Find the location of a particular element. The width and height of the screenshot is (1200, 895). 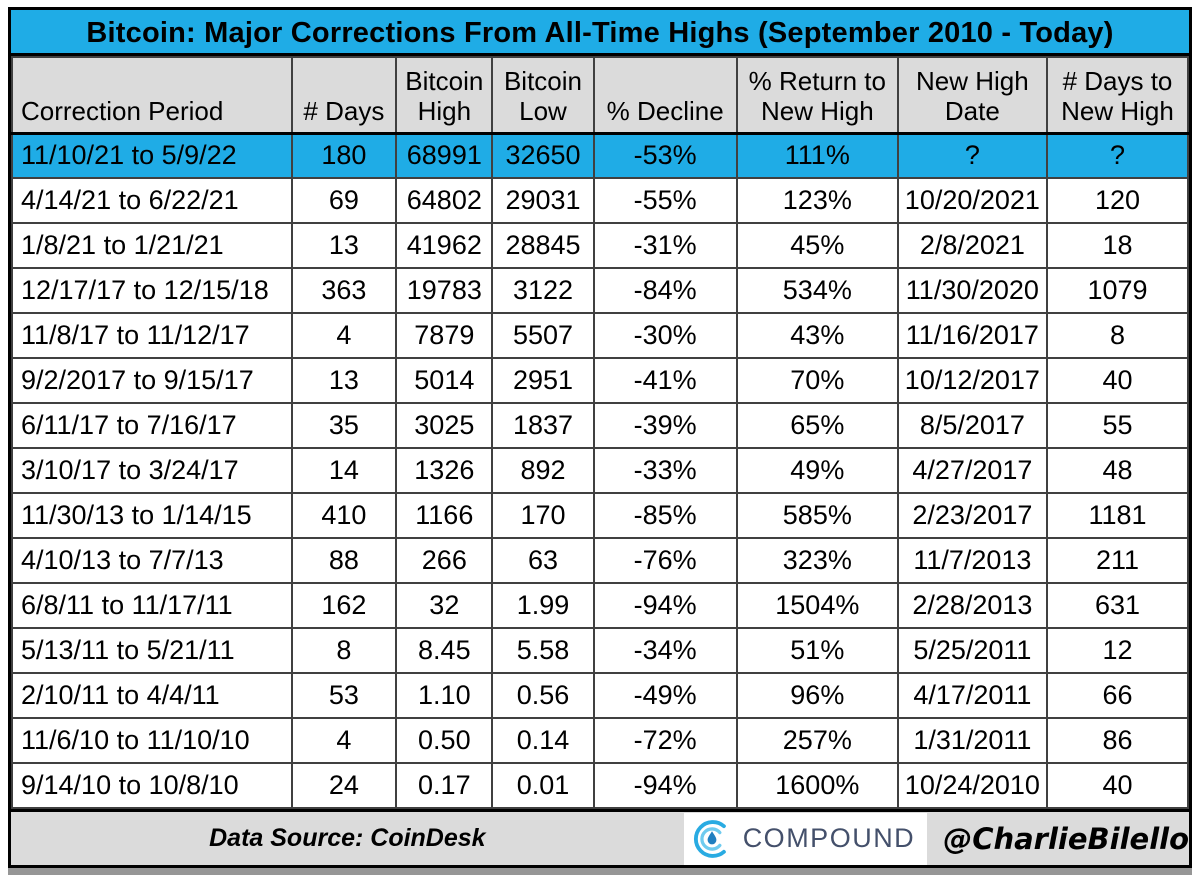

cell-decline: -72% is located at coordinates (665, 740).